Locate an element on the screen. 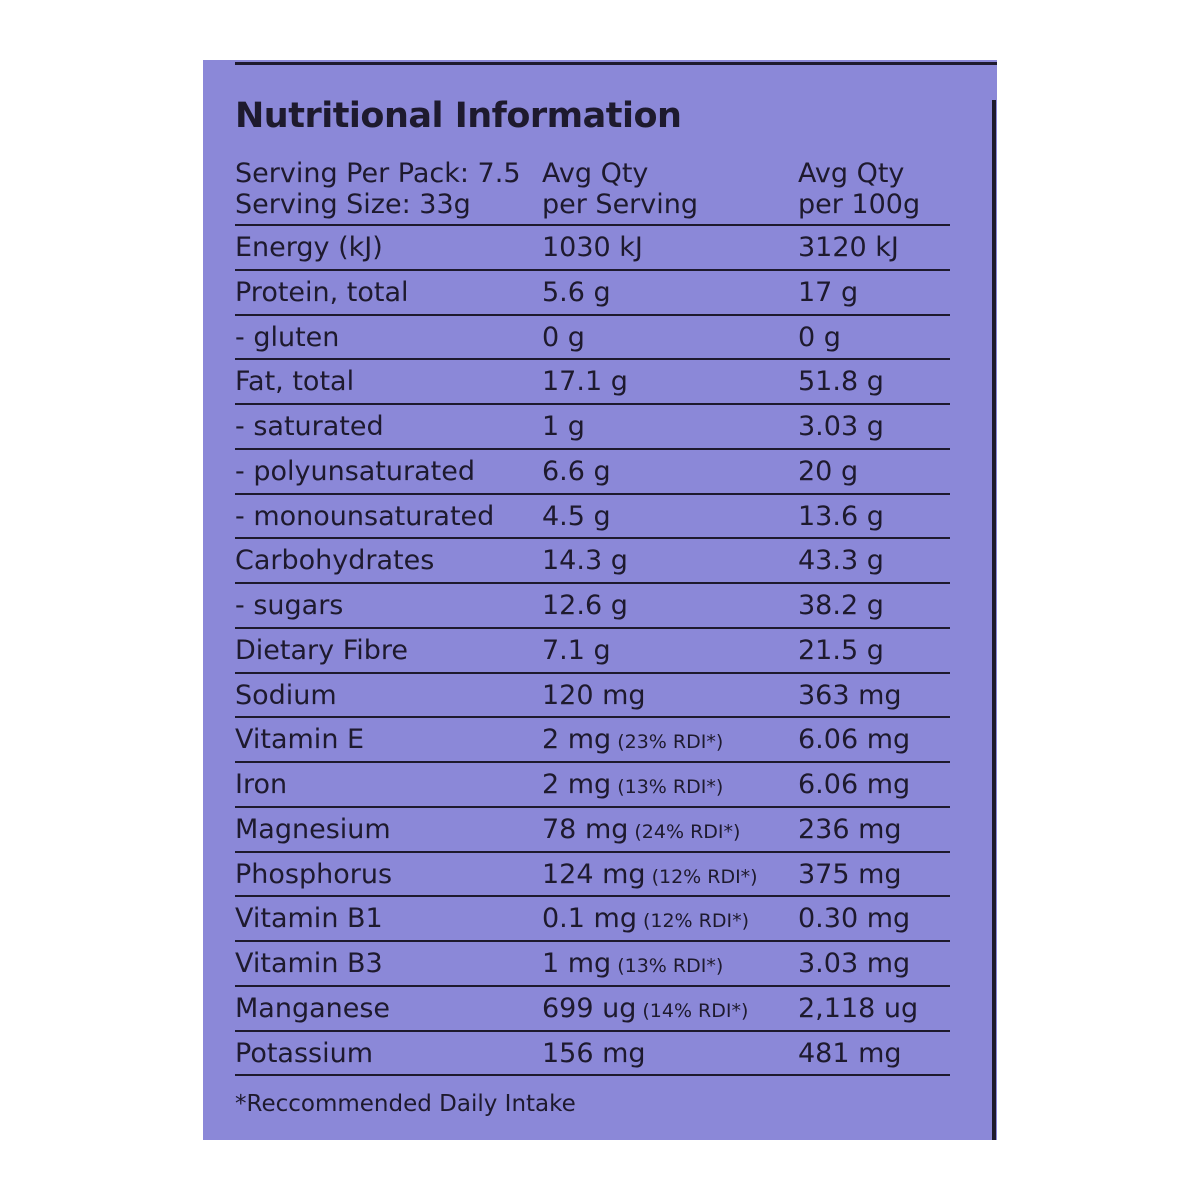 Image resolution: width=1200 pixels, height=1200 pixels. per-100g: 2,118 ug is located at coordinates (858, 1008).